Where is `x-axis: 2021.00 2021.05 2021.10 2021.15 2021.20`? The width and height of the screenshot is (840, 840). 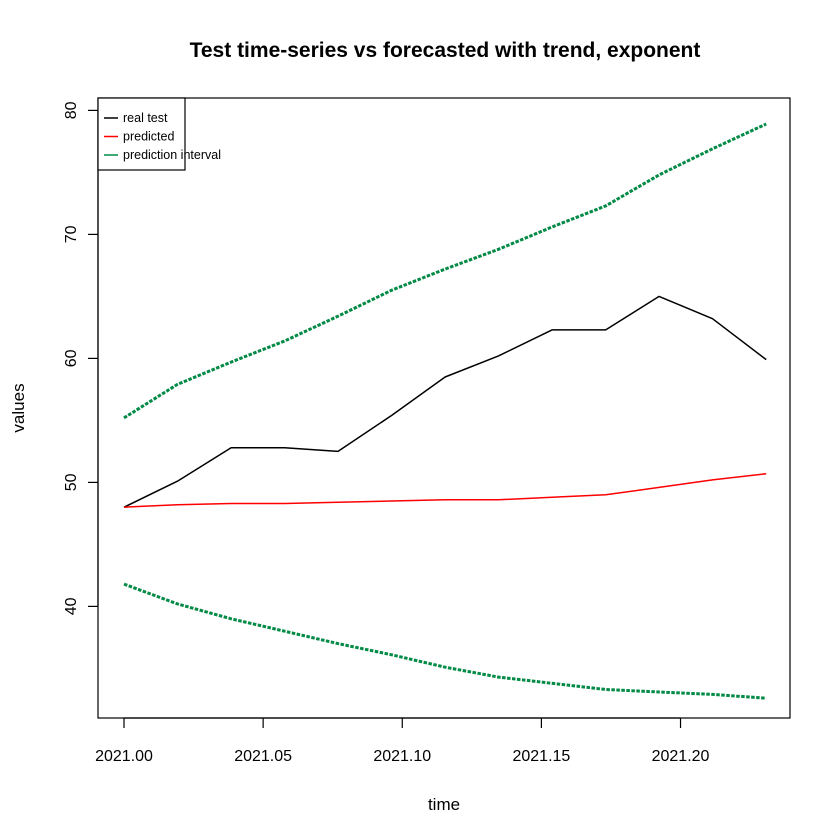 x-axis: 2021.00 2021.05 2021.10 2021.15 2021.20 is located at coordinates (402, 741).